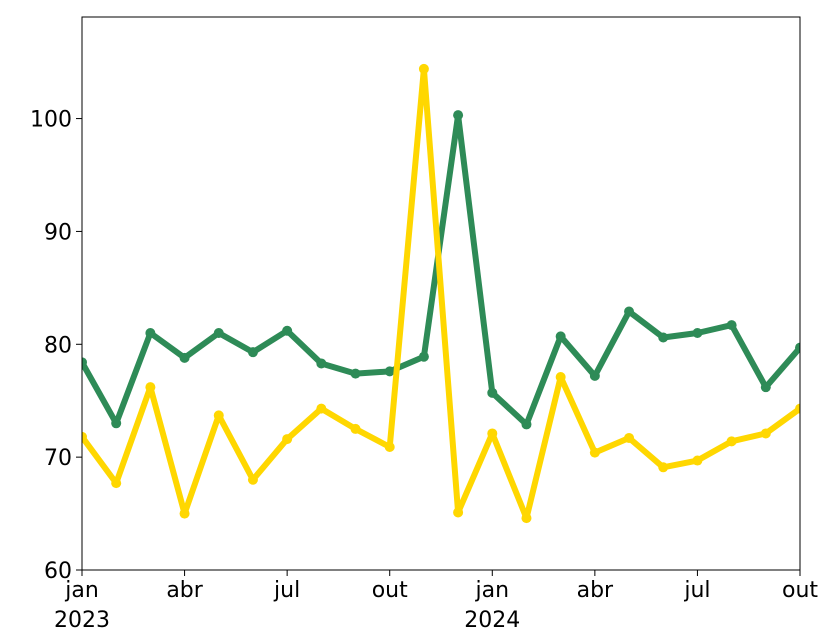  Describe the element at coordinates (58, 232) in the screenshot. I see `y-tick-label: 90` at that location.